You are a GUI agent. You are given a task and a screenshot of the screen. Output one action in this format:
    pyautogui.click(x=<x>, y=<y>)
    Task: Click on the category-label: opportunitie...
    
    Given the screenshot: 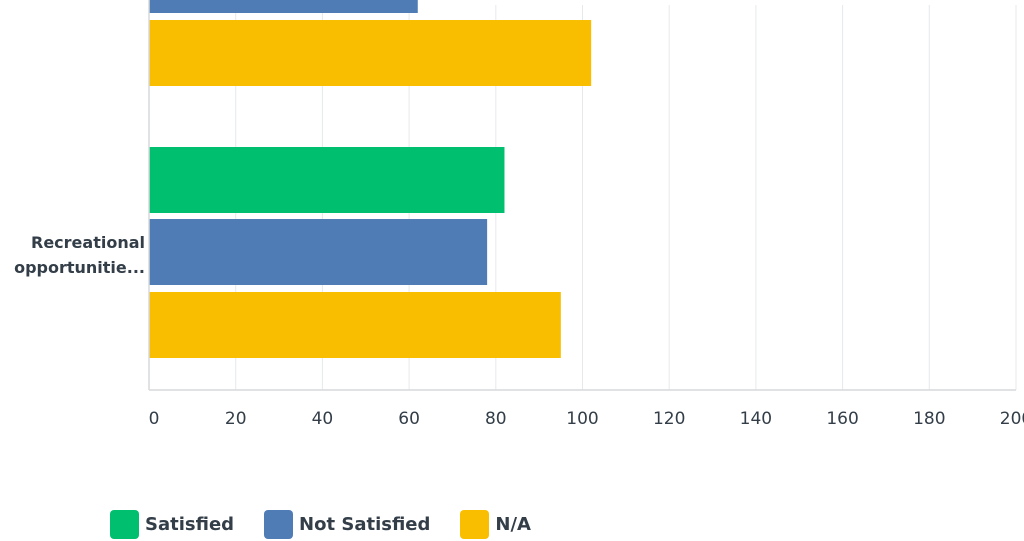 What is the action you would take?
    pyautogui.click(x=79, y=267)
    